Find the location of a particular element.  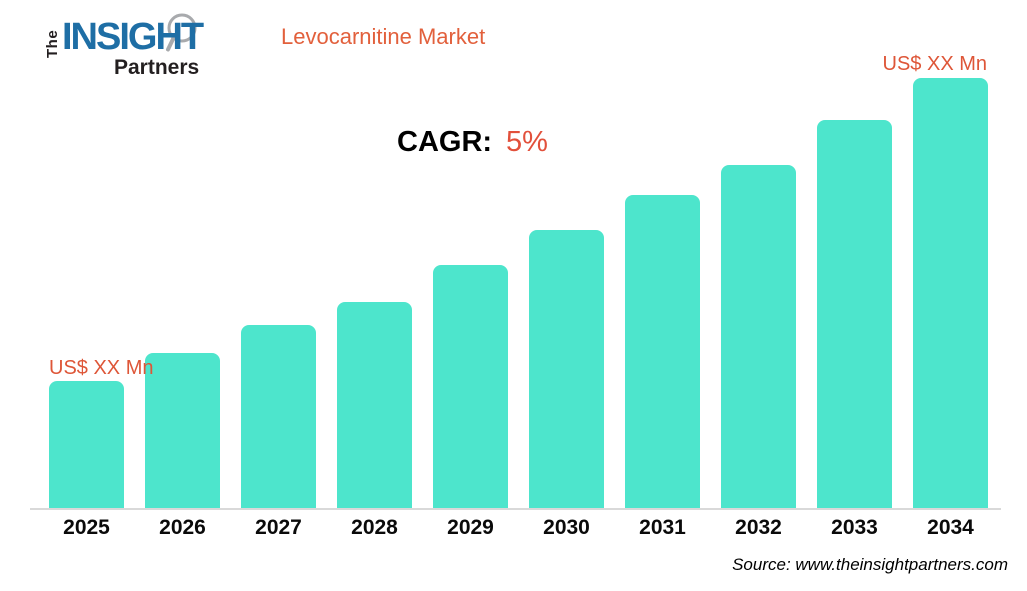

x-tick-2029: 2029 is located at coordinates (470, 527).